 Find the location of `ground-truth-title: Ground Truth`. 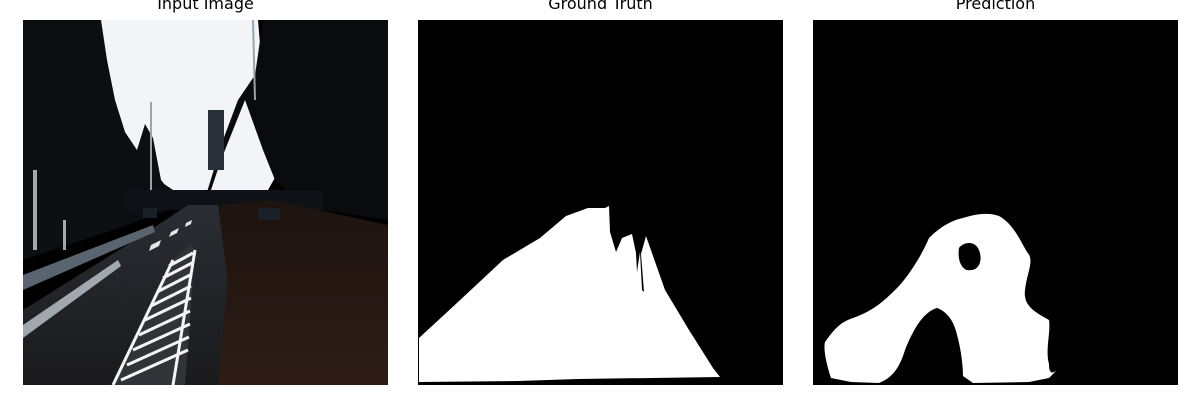

ground-truth-title: Ground Truth is located at coordinates (600, 6).